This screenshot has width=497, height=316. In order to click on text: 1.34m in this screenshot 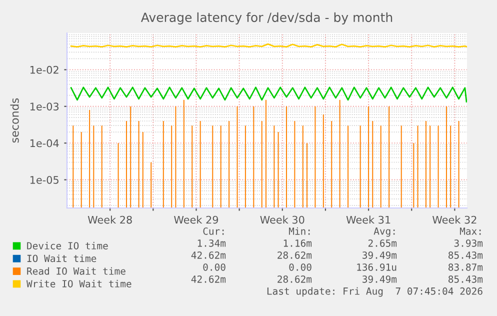, I will do `click(212, 243)`.